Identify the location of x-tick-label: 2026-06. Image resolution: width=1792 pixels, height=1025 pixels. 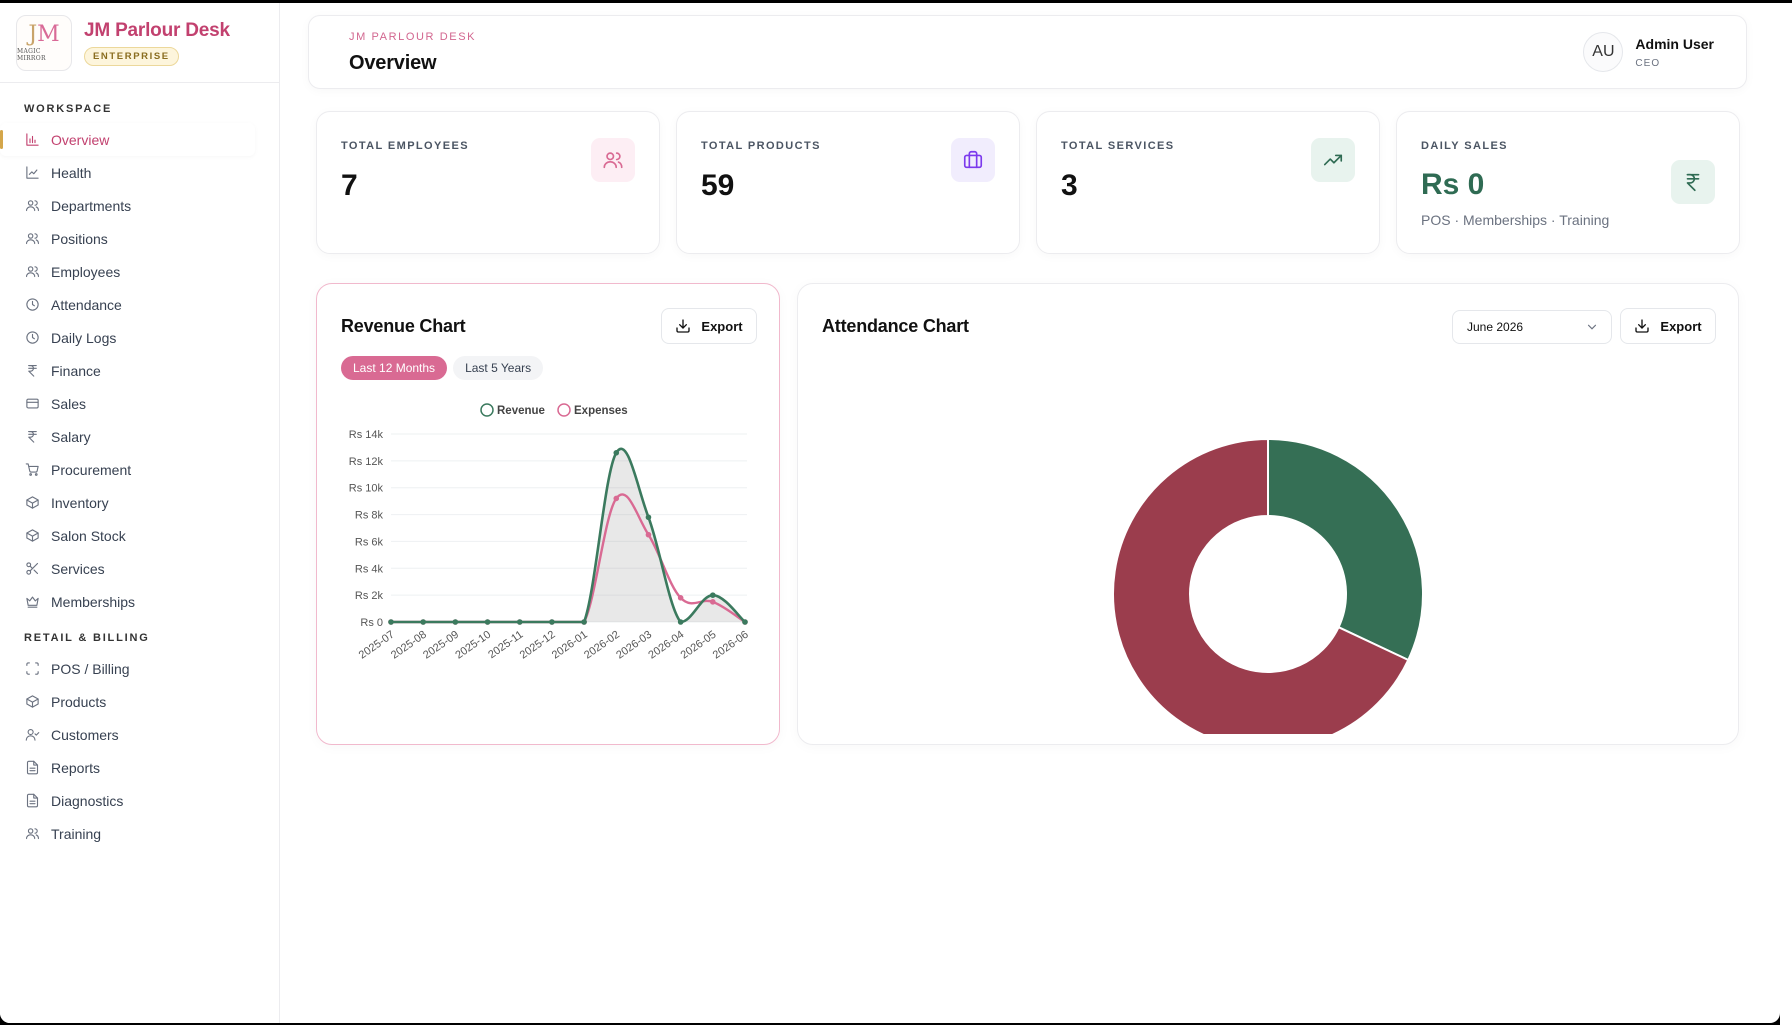
(731, 645).